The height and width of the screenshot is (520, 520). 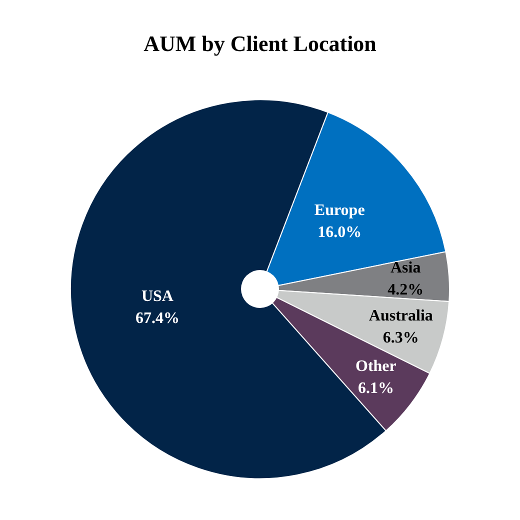 What do you see at coordinates (340, 233) in the screenshot?
I see `data-label: 16.0%` at bounding box center [340, 233].